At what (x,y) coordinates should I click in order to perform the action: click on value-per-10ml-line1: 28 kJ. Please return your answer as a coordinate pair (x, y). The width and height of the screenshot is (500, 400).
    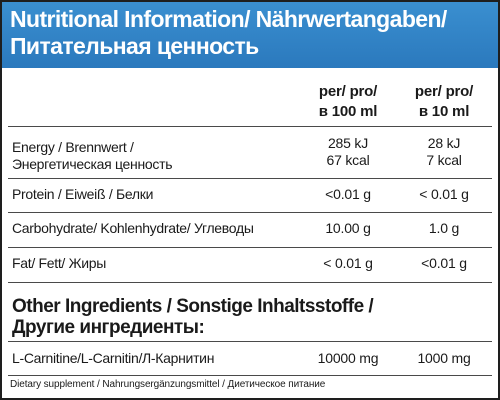
    Looking at the image, I should click on (444, 143).